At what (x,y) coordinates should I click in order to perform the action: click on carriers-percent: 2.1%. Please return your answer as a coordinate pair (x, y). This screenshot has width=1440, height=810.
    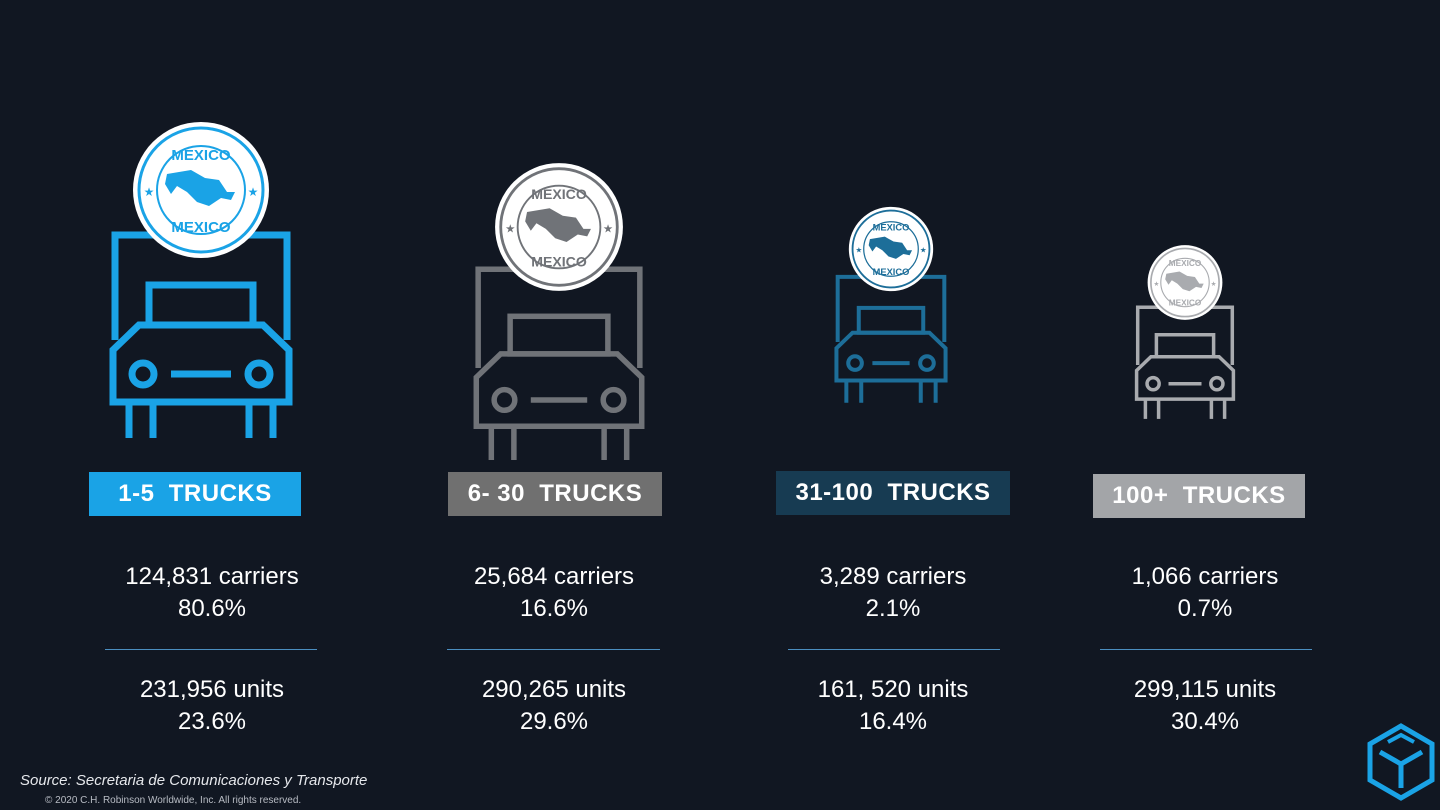
    Looking at the image, I should click on (893, 608).